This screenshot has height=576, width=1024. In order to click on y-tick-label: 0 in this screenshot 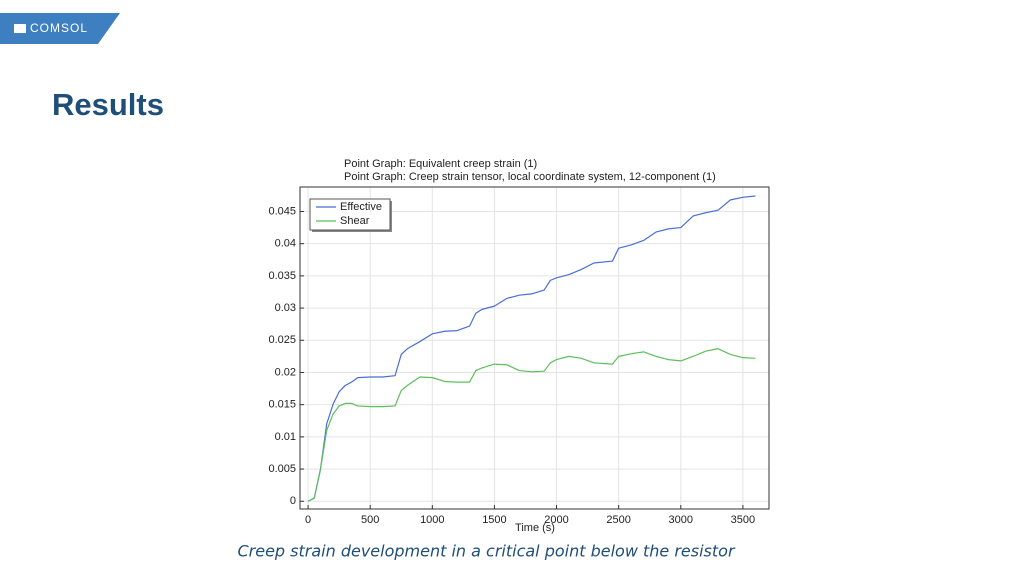, I will do `click(293, 501)`.